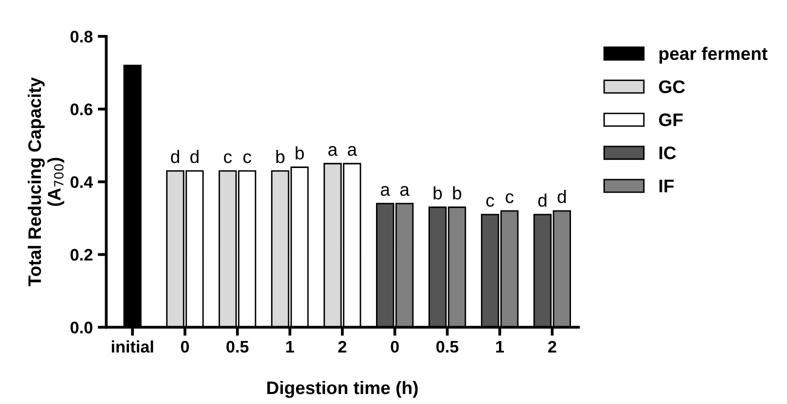 The image size is (787, 404). Describe the element at coordinates (81, 254) in the screenshot. I see `y-tick-label: 0.2` at that location.